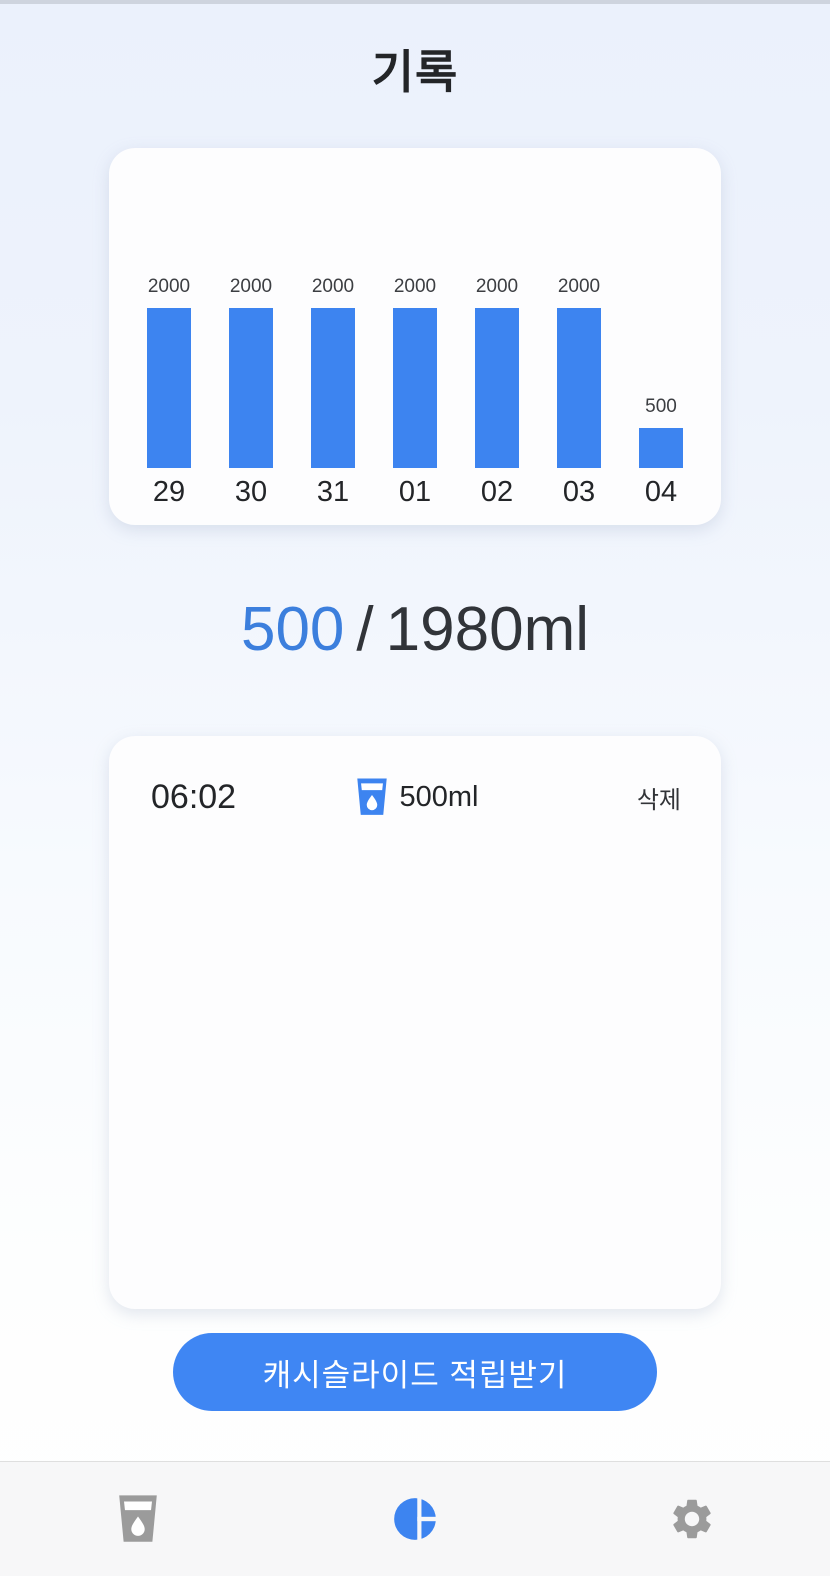 The width and height of the screenshot is (830, 1576). I want to click on goal-intake-value: 1980ml, so click(487, 629).